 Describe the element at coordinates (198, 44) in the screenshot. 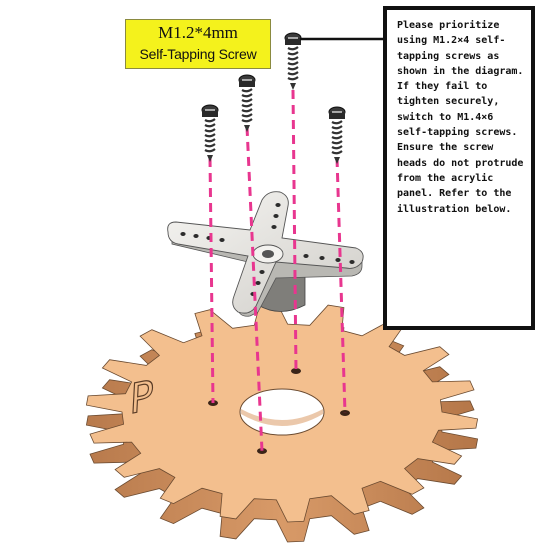

I see `screw-spec-label: M1.2*4mm Self-Tapping Screw` at that location.